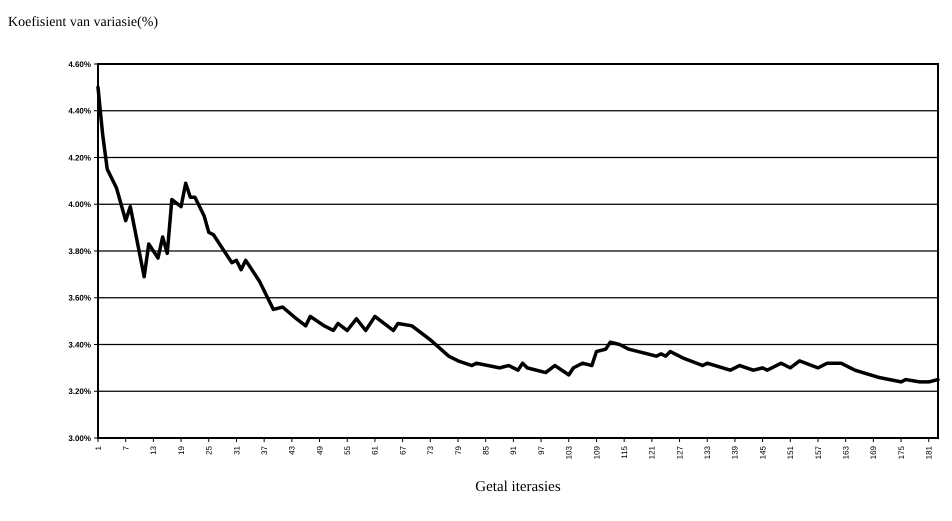  What do you see at coordinates (873, 452) in the screenshot?
I see `x-tick-label: 169` at bounding box center [873, 452].